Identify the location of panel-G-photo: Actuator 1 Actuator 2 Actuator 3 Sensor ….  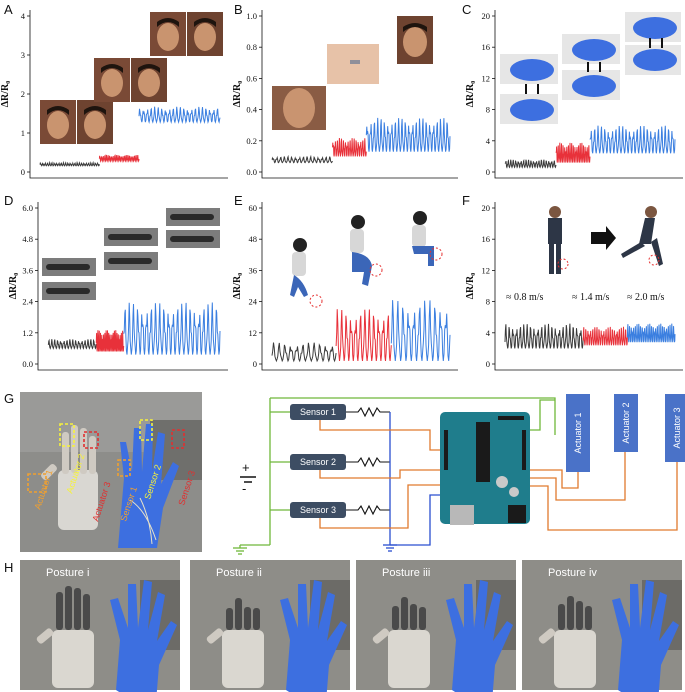
(111, 472).